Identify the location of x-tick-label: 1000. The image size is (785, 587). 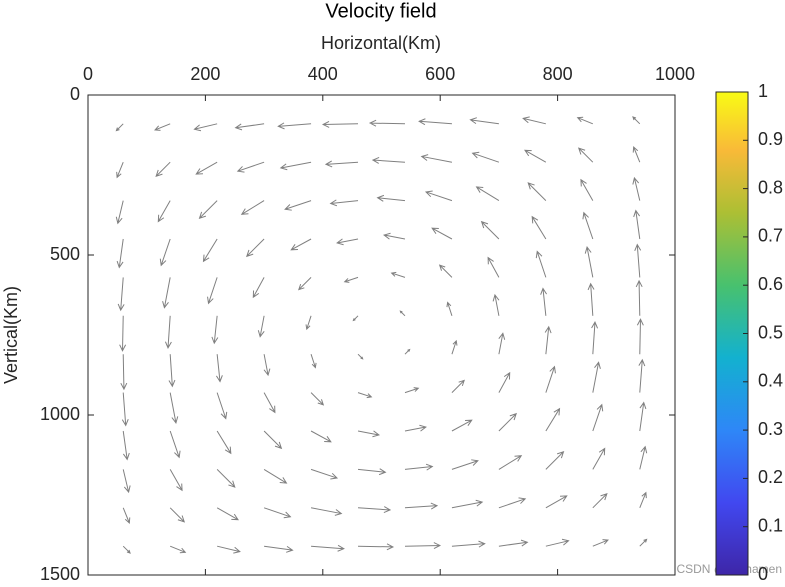
(675, 74).